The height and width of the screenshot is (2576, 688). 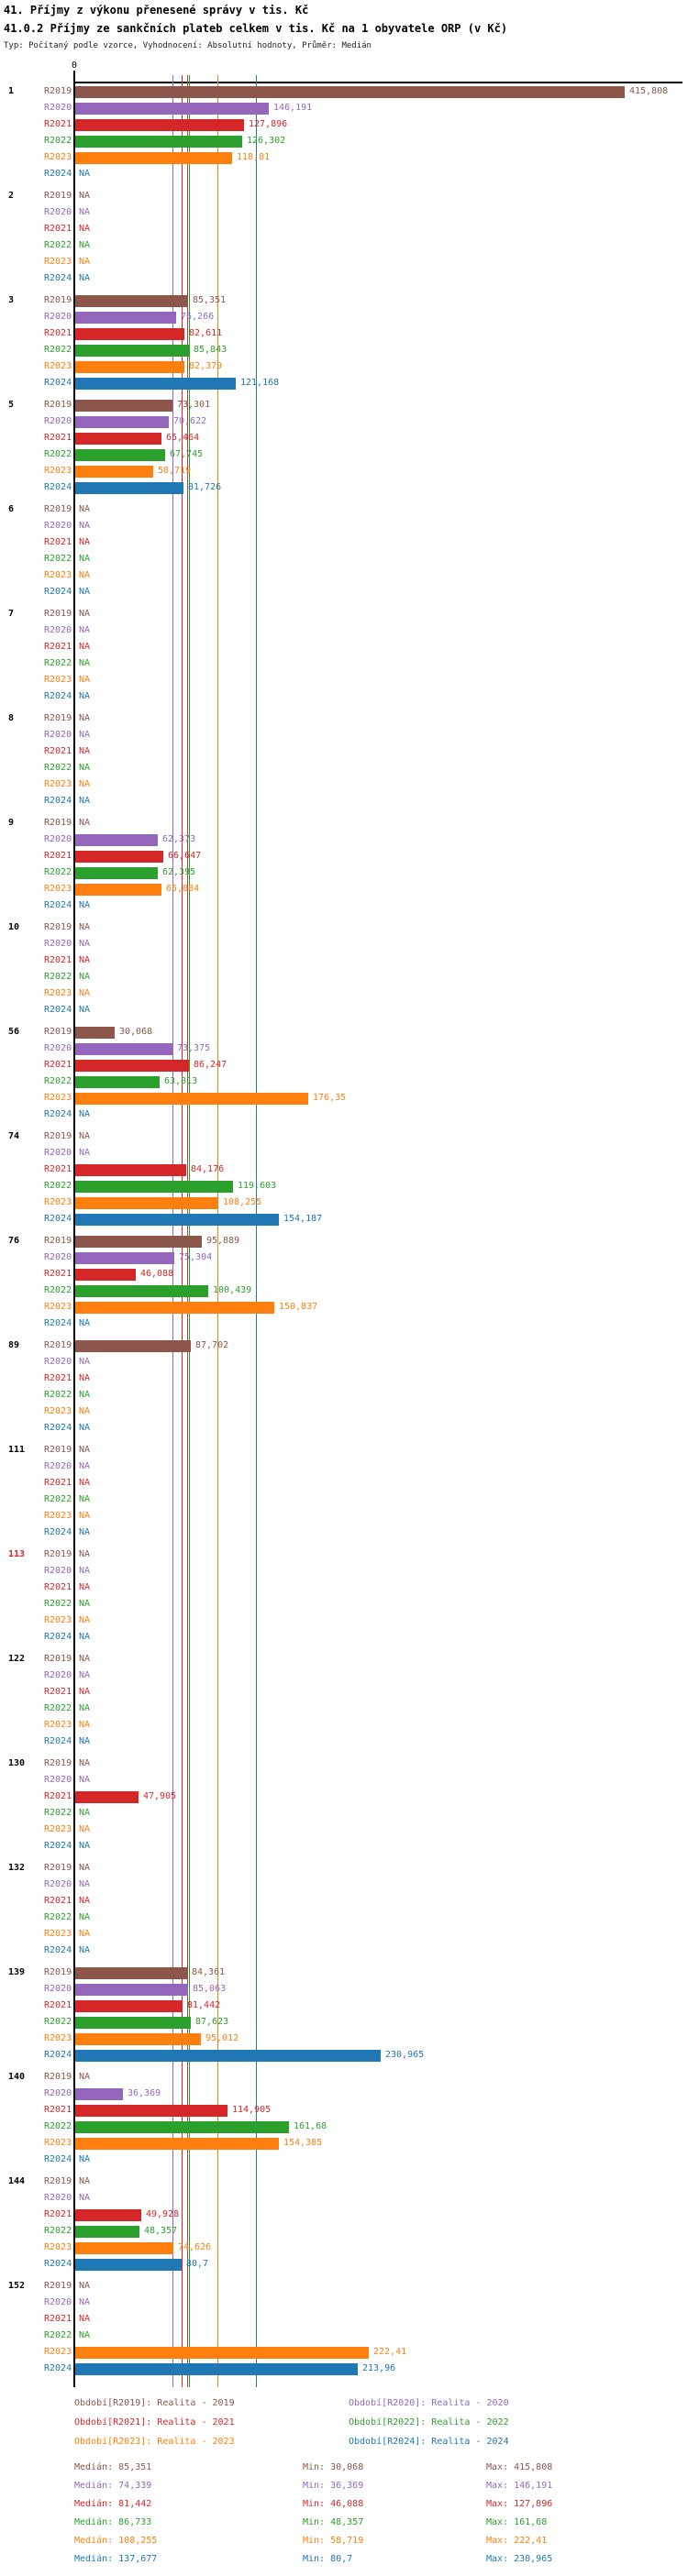 I want to click on group-id-label: 56, so click(x=14, y=1032).